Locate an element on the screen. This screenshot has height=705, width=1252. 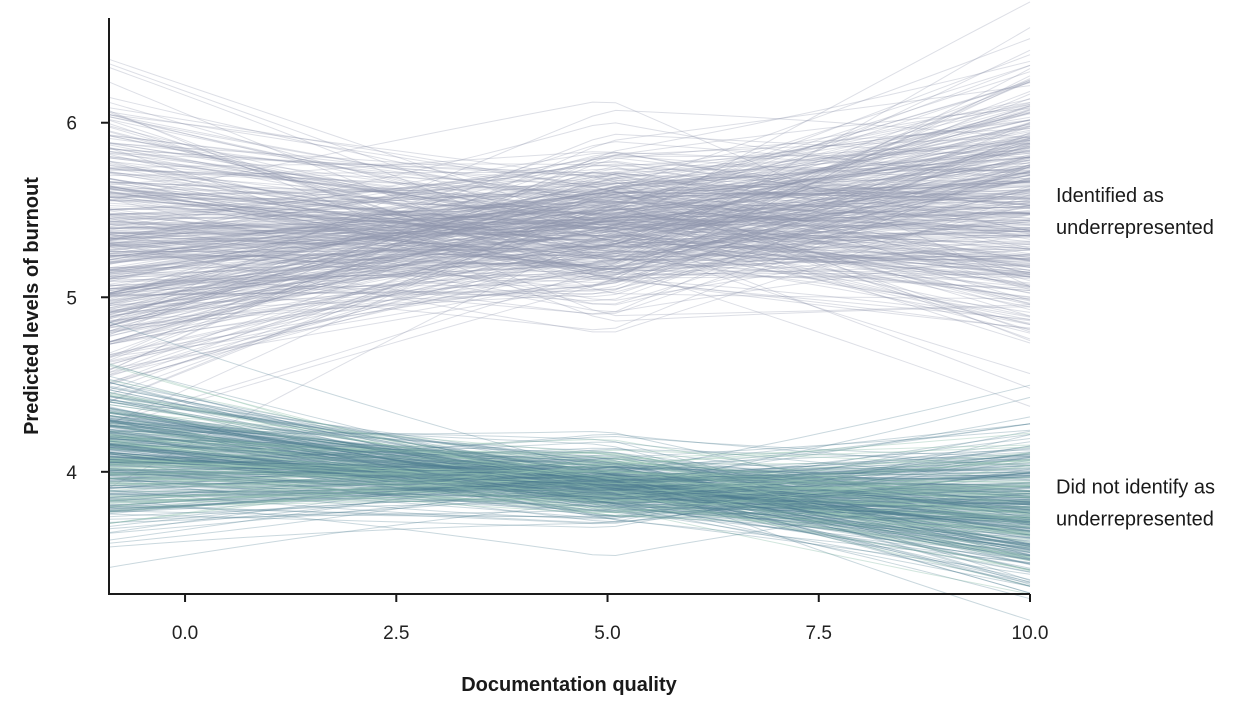
x-axis-ticks: 0.0 2.5 5.0 7.5 10.0 is located at coordinates (610, 619).